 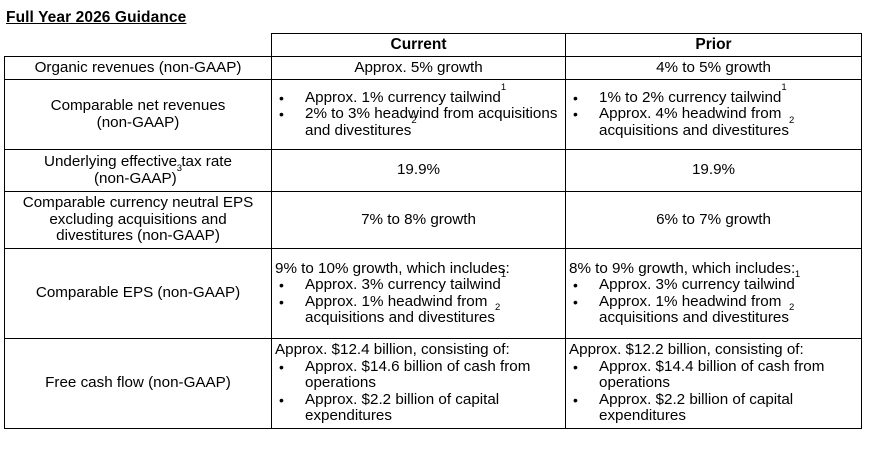 What do you see at coordinates (138, 45) in the screenshot?
I see `header-corner` at bounding box center [138, 45].